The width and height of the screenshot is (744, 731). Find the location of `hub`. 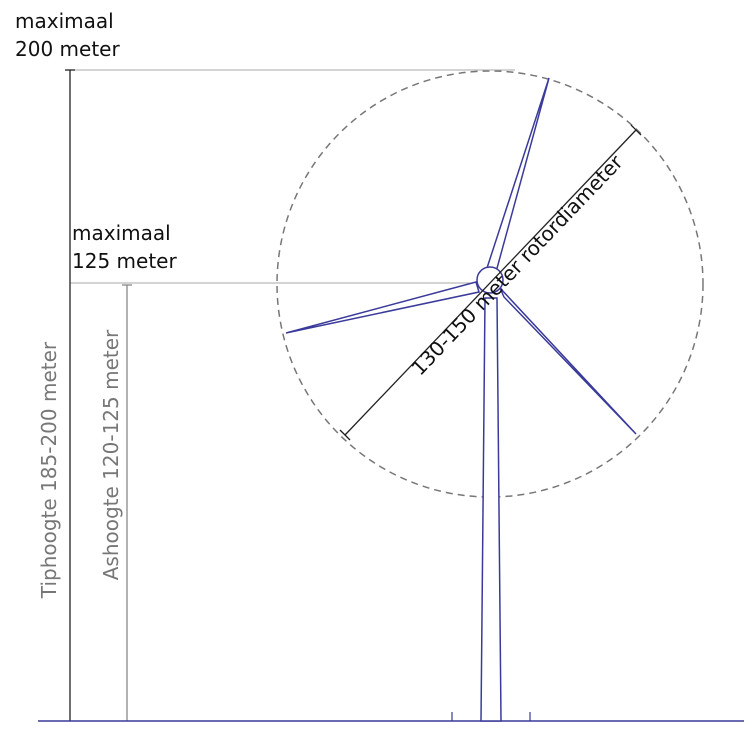

hub is located at coordinates (490, 280).